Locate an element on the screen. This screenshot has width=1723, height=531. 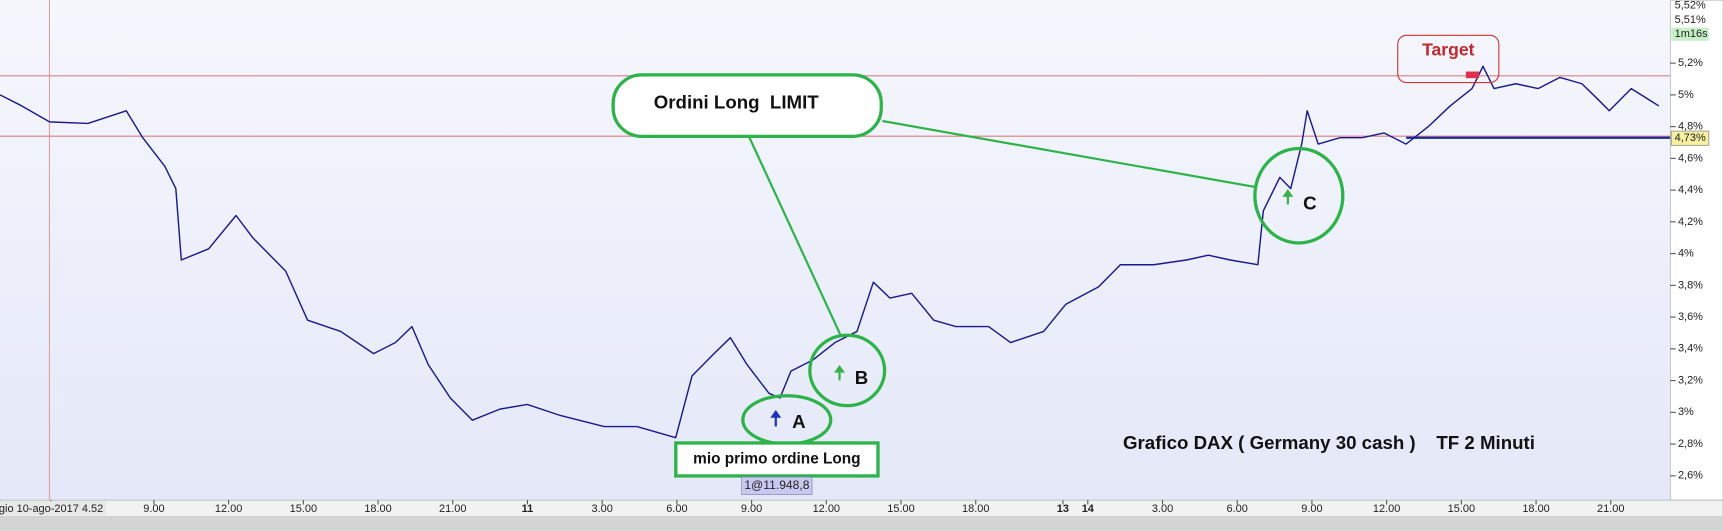
arrow-b is located at coordinates (840, 372).